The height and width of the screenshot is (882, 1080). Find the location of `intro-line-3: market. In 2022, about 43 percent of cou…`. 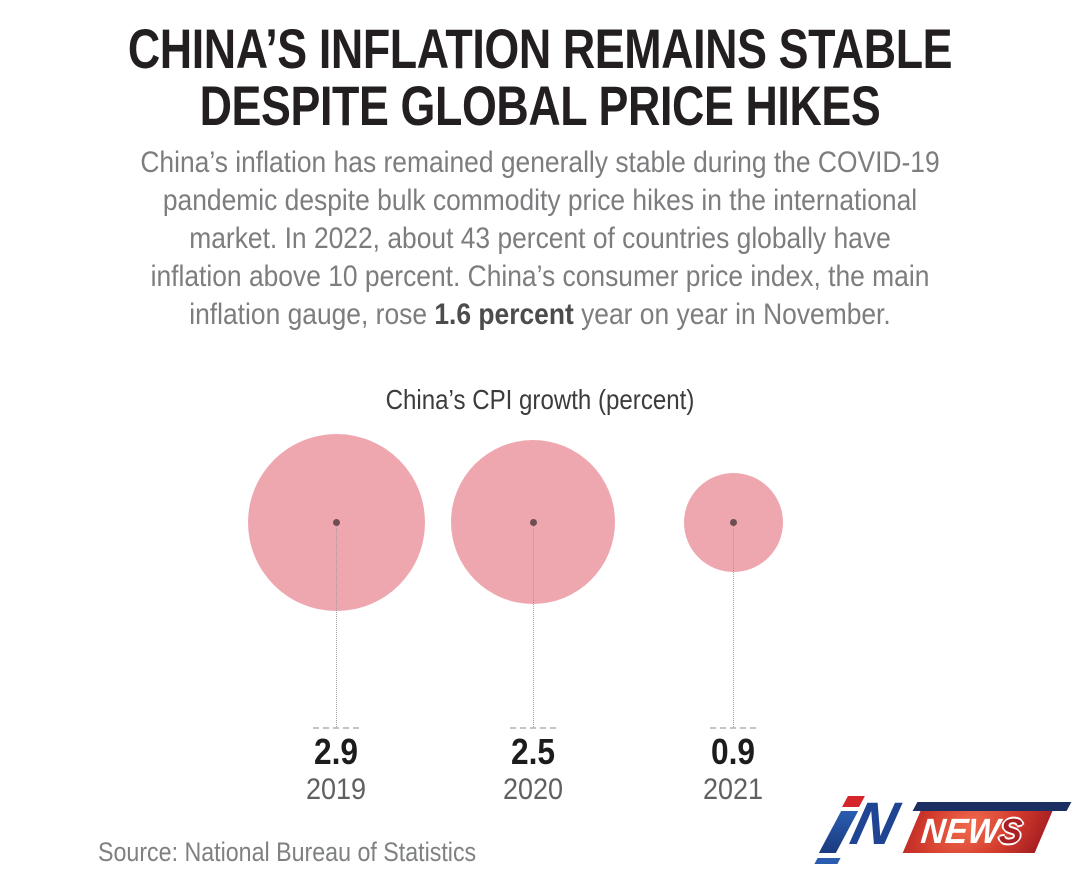

intro-line-3: market. In 2022, about 43 percent of cou… is located at coordinates (540, 238).